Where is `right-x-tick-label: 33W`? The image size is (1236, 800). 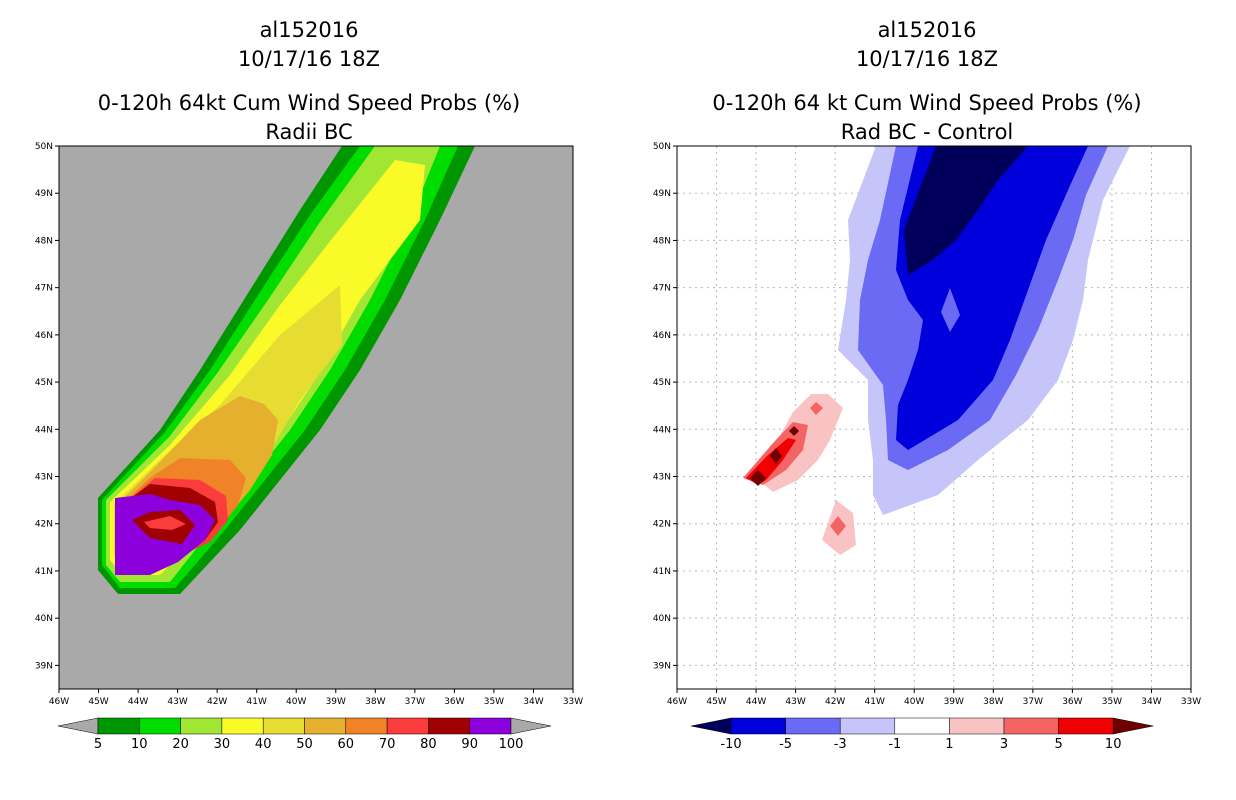
right-x-tick-label: 33W is located at coordinates (1191, 702).